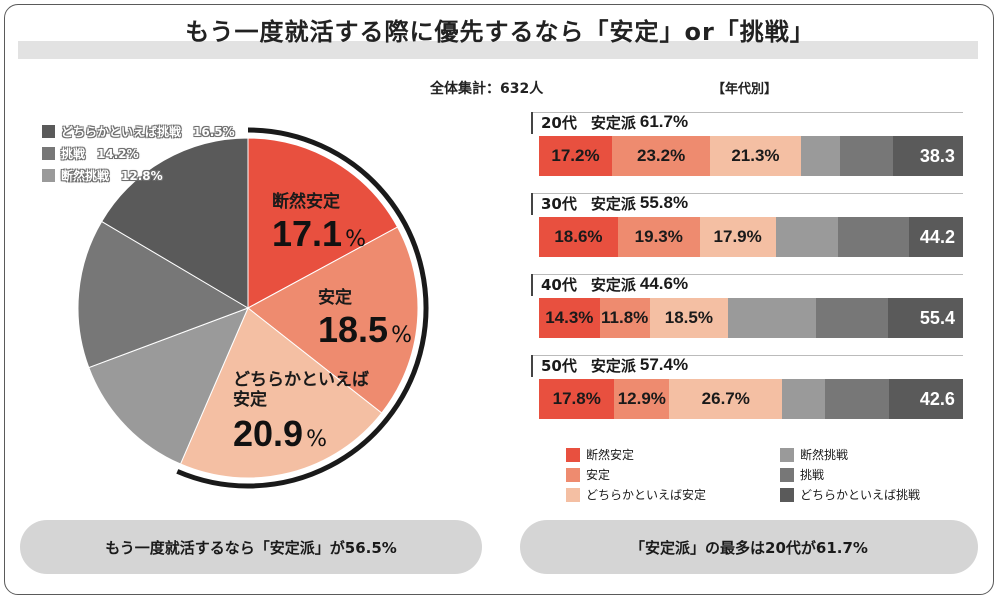 The width and height of the screenshot is (1000, 601). I want to click on age-group-40代: 40代 安定派 44.6% 14.3% 11.8% 18.5% 55.4, so click(747, 308).